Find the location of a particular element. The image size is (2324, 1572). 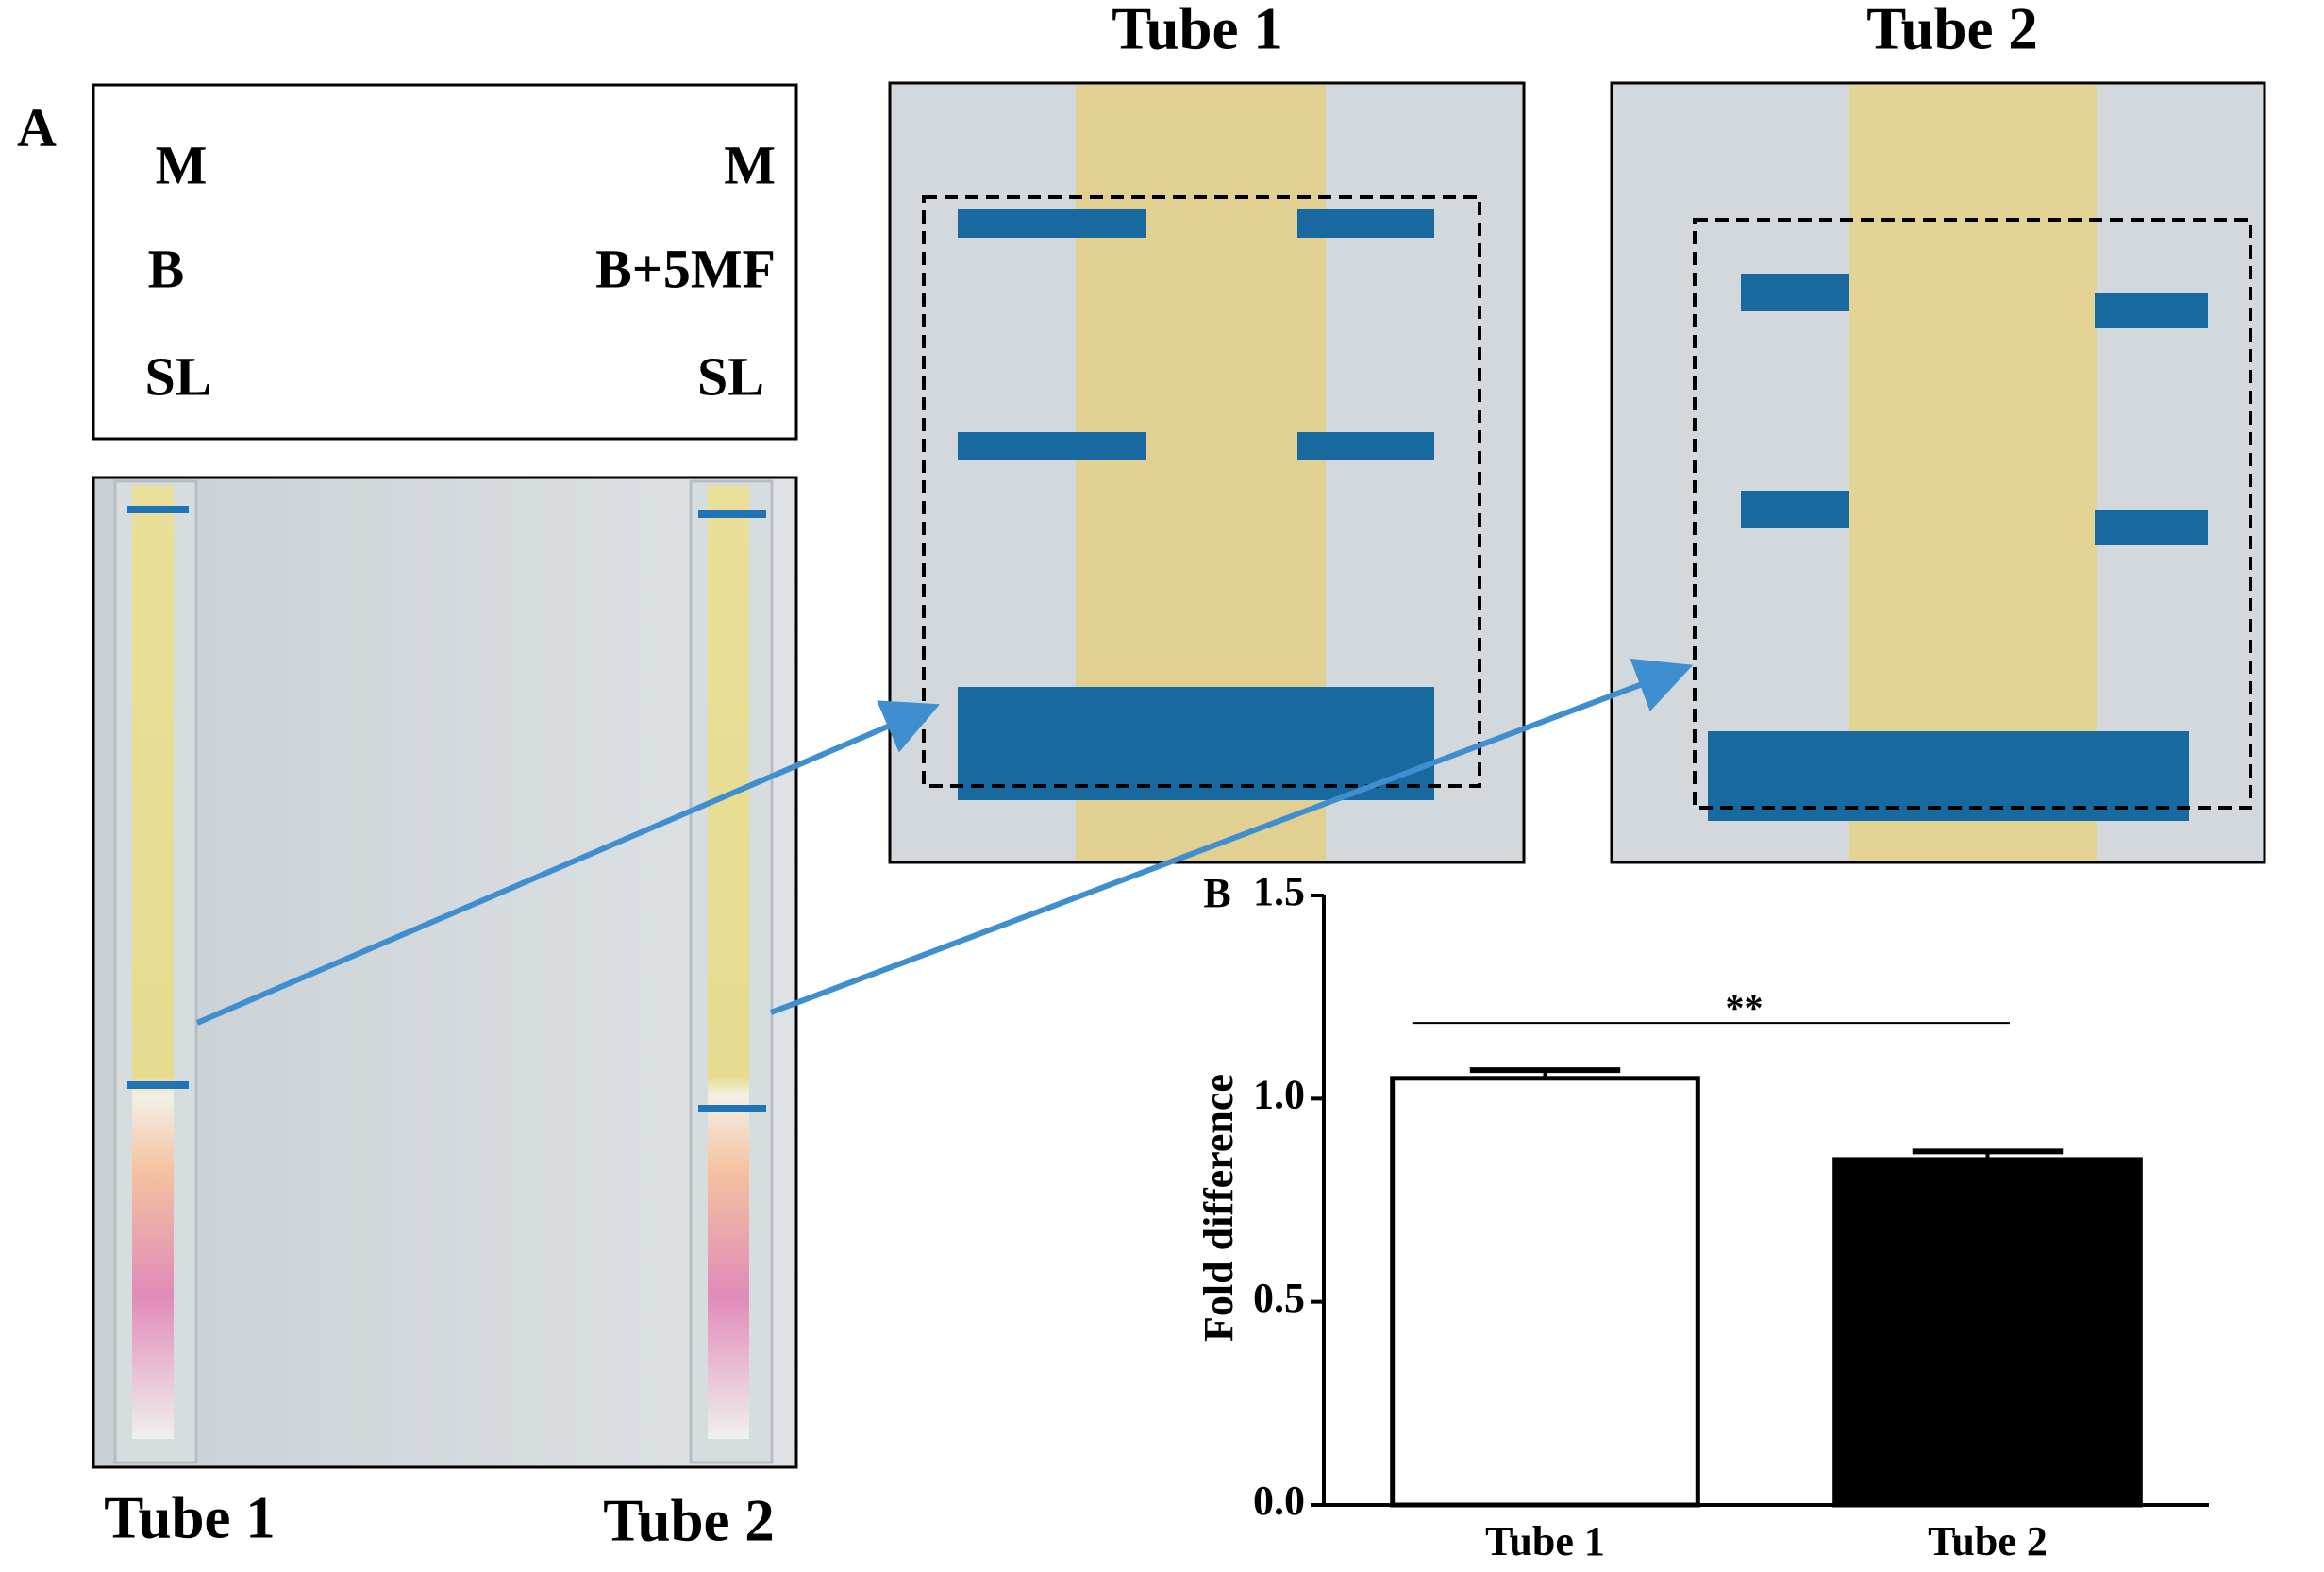

significance-label: ** is located at coordinates (1745, 1007).